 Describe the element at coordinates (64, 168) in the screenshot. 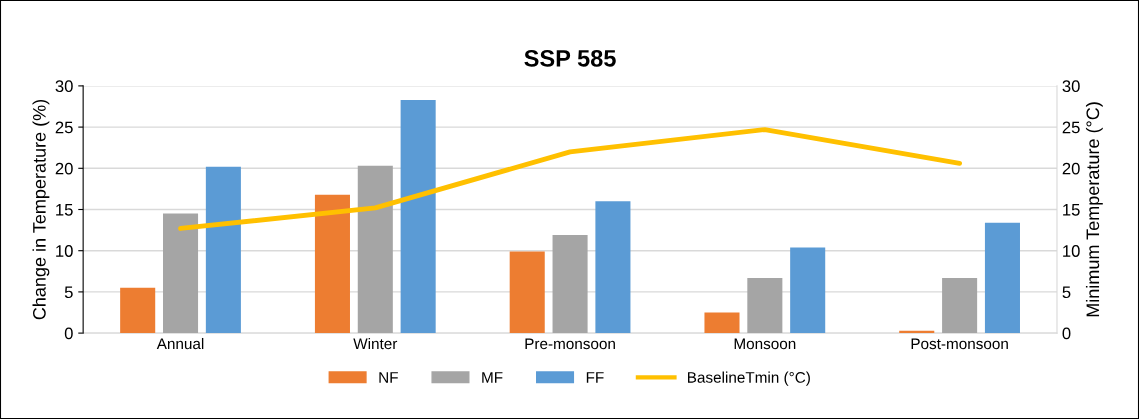

I see `y-tick-label: 20` at that location.